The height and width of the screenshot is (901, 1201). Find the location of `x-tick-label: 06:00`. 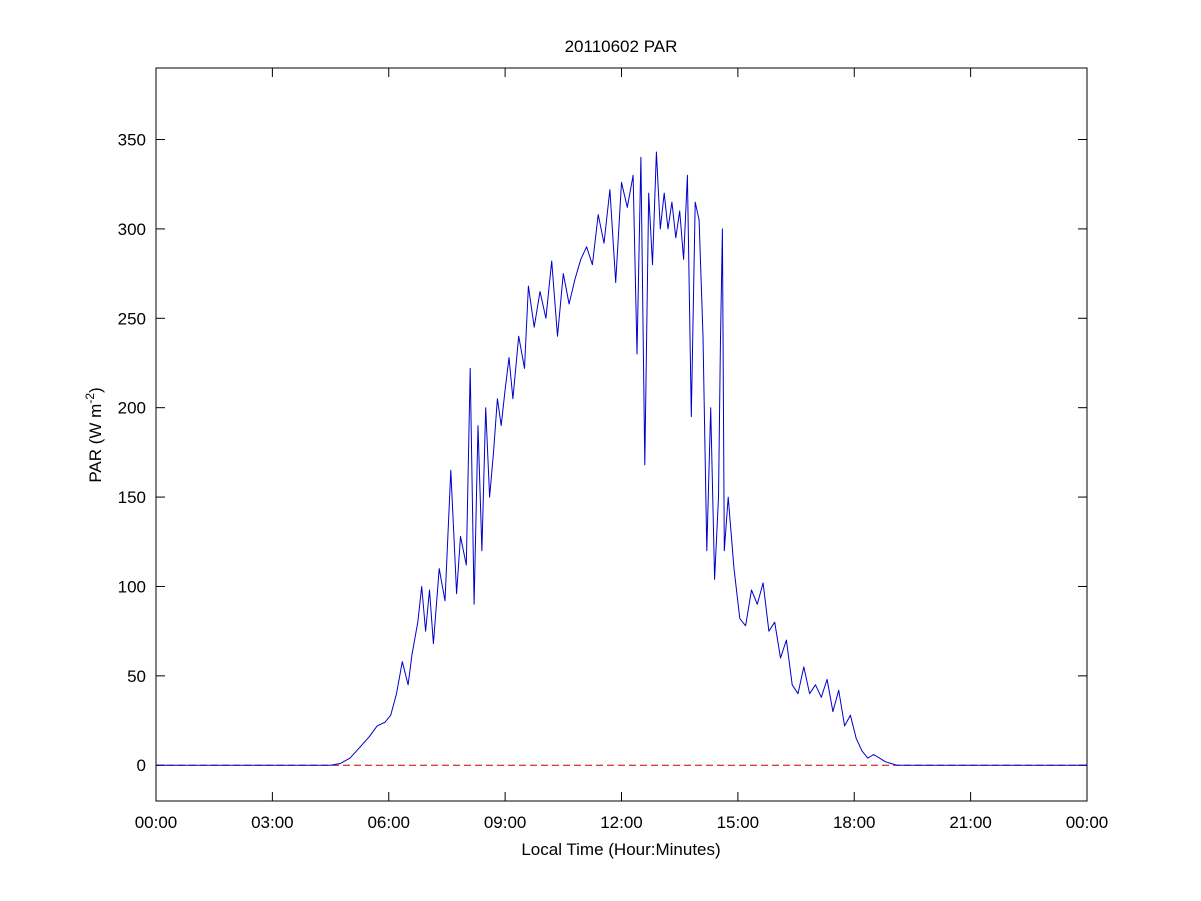

x-tick-label: 06:00 is located at coordinates (388, 822).